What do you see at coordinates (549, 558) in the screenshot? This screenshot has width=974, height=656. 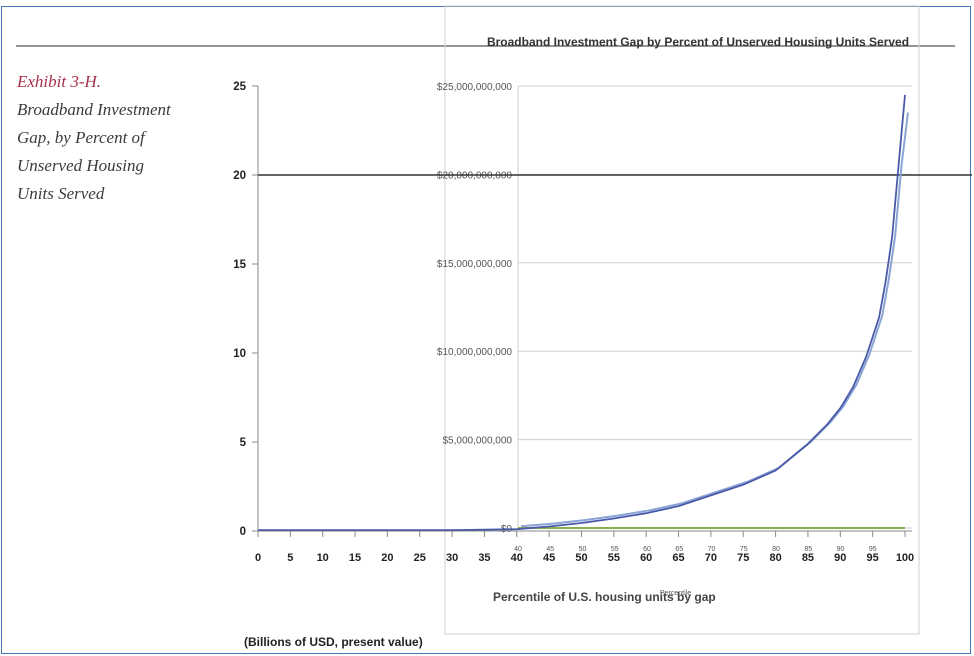 I see `outer-x-tick-label: 45` at bounding box center [549, 558].